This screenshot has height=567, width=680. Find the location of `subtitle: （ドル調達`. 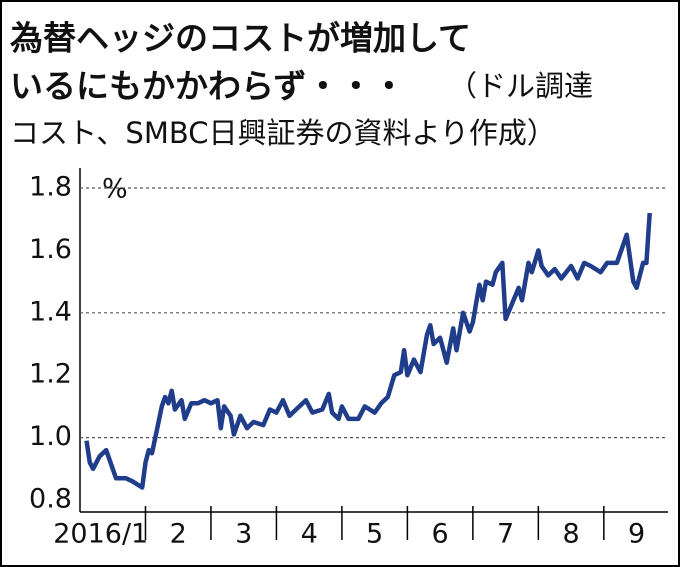

subtitle: （ドル調達 is located at coordinates (520, 86).